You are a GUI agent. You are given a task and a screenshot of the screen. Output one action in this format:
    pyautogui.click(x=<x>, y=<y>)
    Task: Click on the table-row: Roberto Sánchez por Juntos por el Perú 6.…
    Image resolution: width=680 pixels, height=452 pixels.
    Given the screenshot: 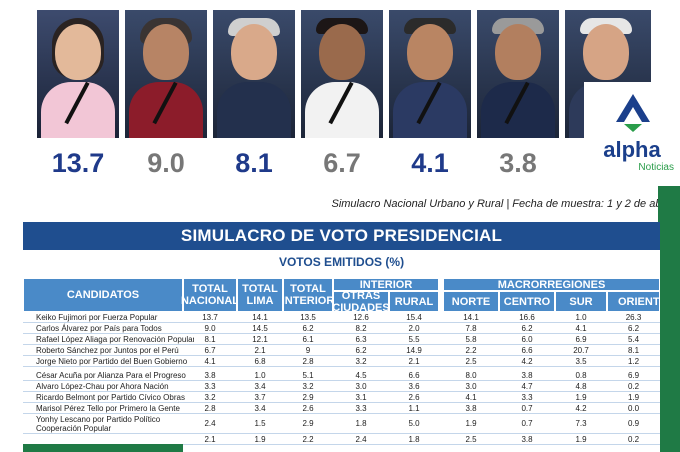 What is the action you would take?
    pyautogui.click(x=341, y=350)
    